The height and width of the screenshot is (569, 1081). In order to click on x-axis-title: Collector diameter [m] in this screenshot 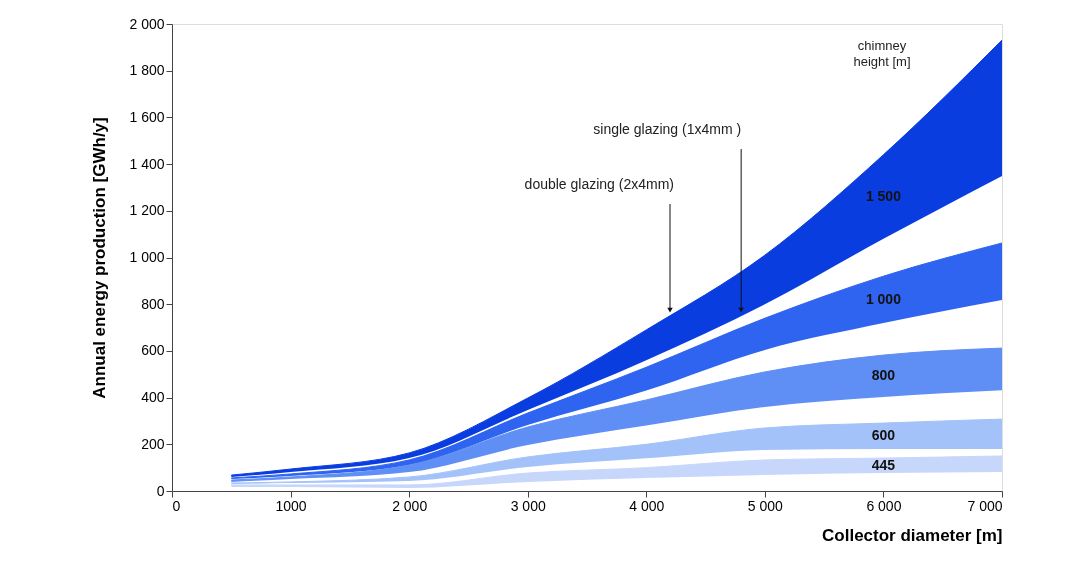, I will do `click(912, 535)`.